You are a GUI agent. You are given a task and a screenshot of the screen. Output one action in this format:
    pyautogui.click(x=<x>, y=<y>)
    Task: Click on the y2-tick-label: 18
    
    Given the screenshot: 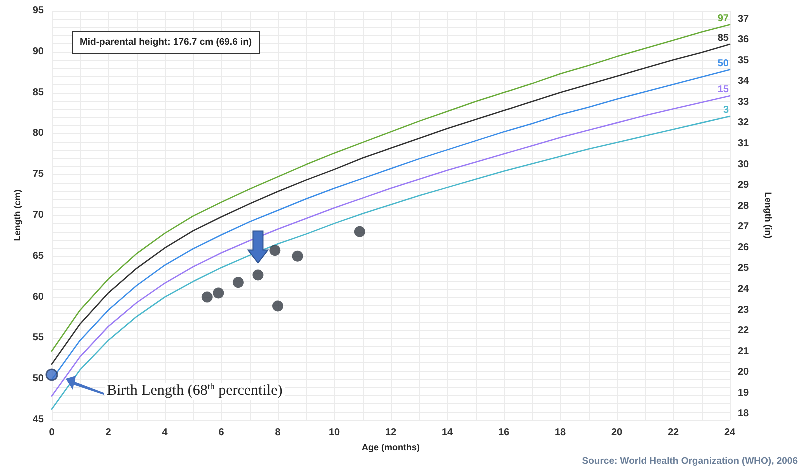 What is the action you would take?
    pyautogui.click(x=744, y=414)
    